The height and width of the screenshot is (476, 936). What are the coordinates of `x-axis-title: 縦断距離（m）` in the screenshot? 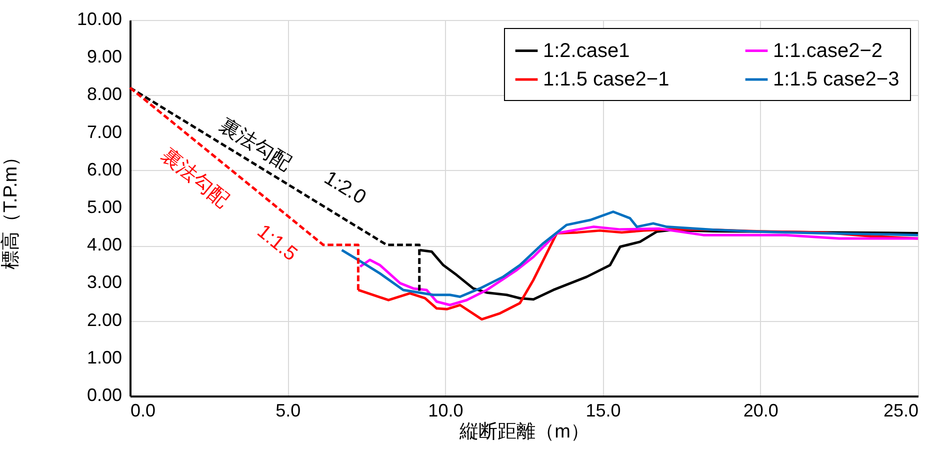 It's located at (524, 432).